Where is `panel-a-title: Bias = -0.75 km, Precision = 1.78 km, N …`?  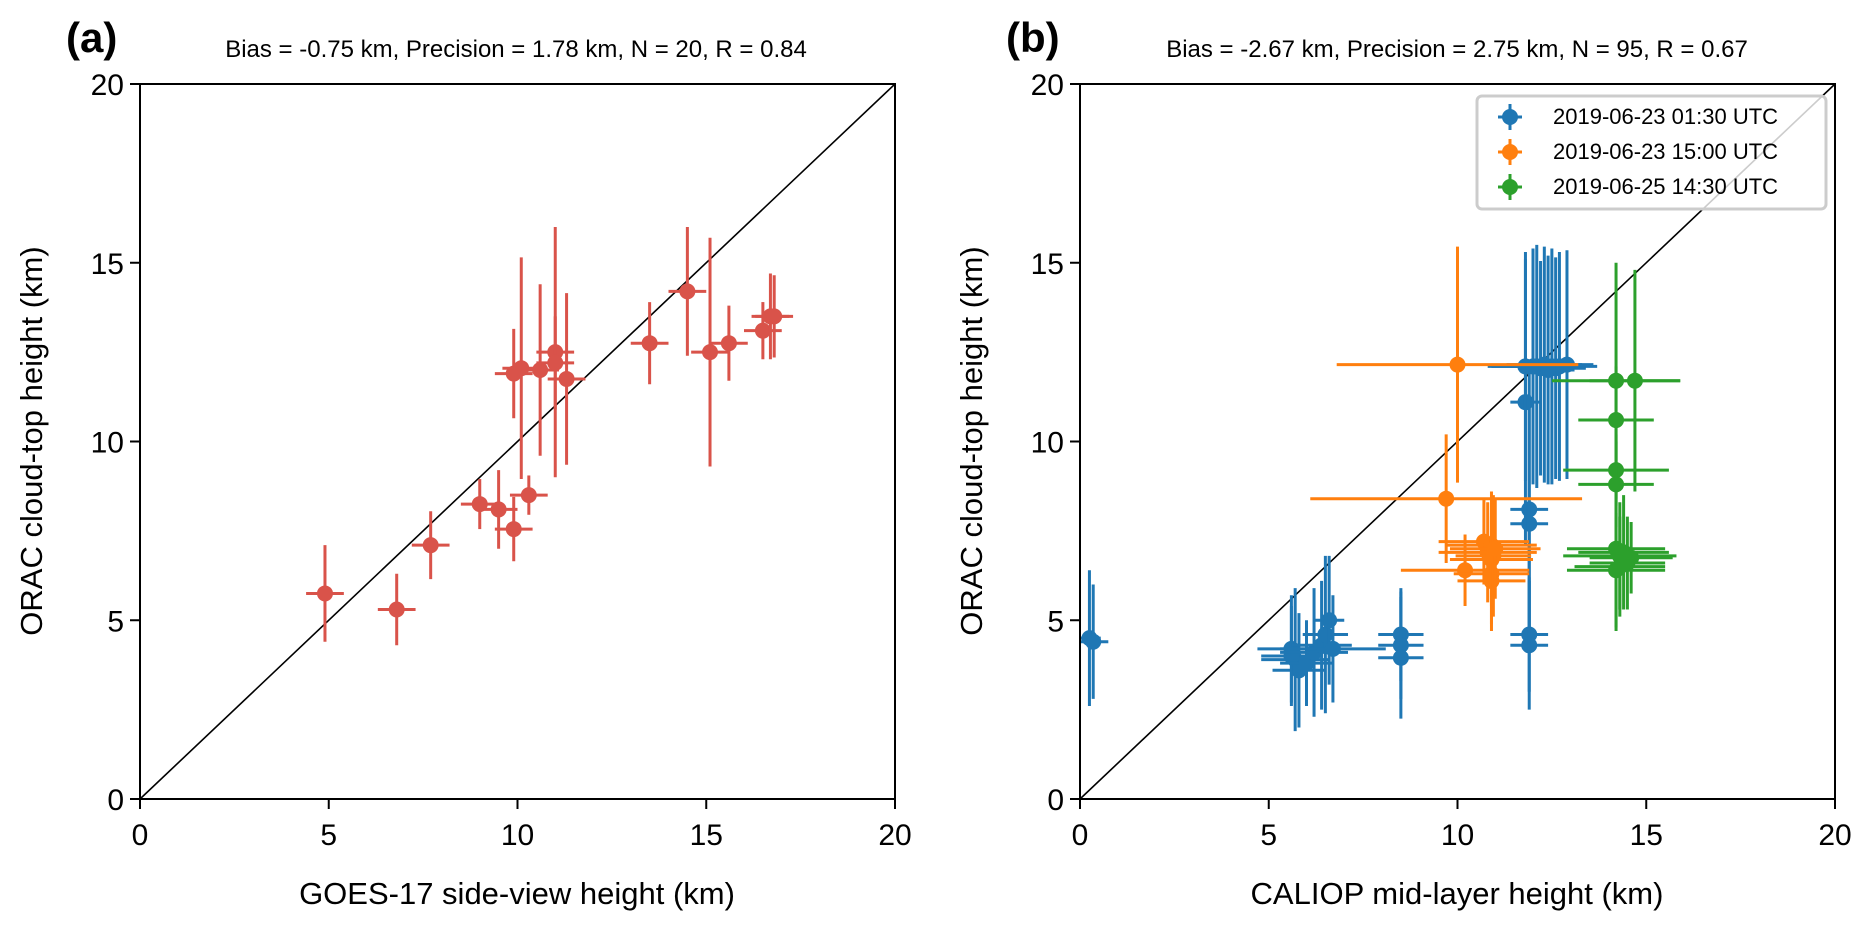
panel-a-title: Bias = -0.75 km, Precision = 1.78 km, N … is located at coordinates (516, 49).